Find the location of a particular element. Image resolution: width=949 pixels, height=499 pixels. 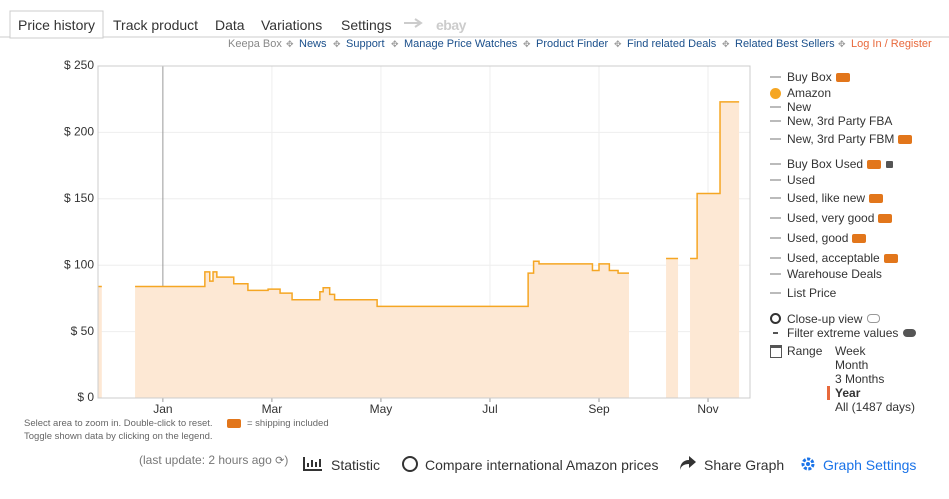

range-option: Week is located at coordinates (850, 351).